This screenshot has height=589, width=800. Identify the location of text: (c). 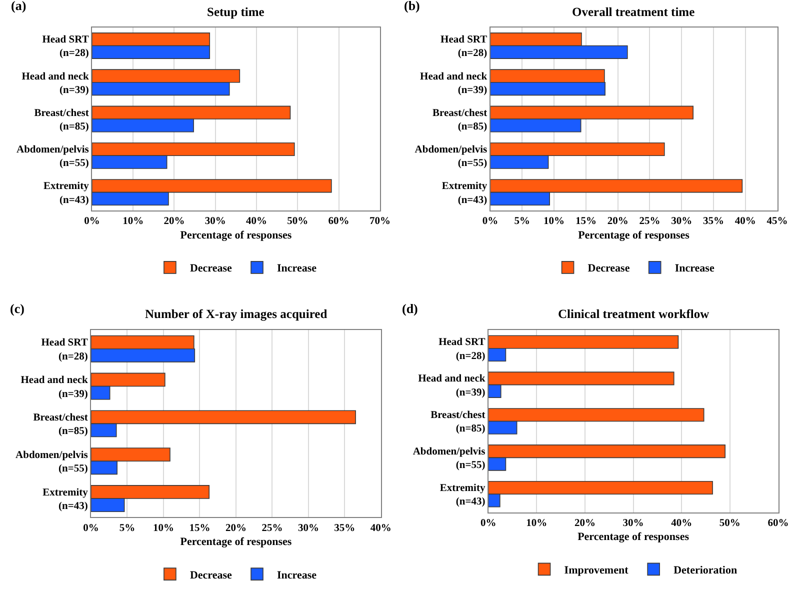
(17, 308).